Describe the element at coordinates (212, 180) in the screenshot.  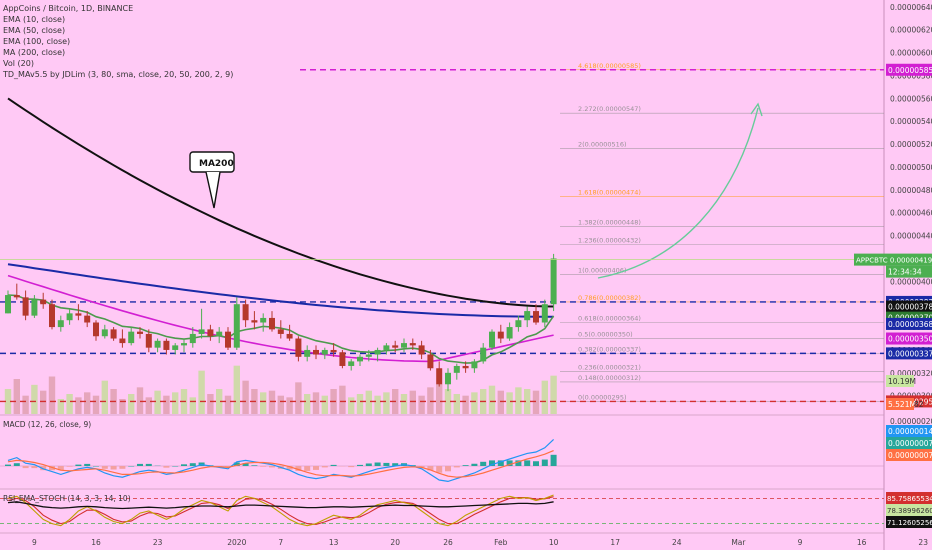
I see `ma200-callout: MA200` at that location.